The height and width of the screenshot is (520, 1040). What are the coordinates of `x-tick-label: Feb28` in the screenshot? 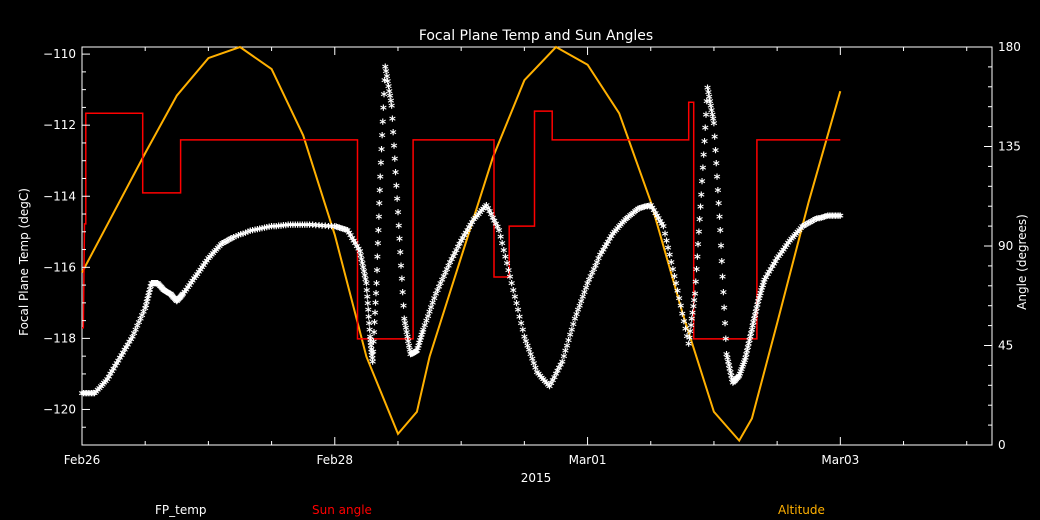 It's located at (335, 460).